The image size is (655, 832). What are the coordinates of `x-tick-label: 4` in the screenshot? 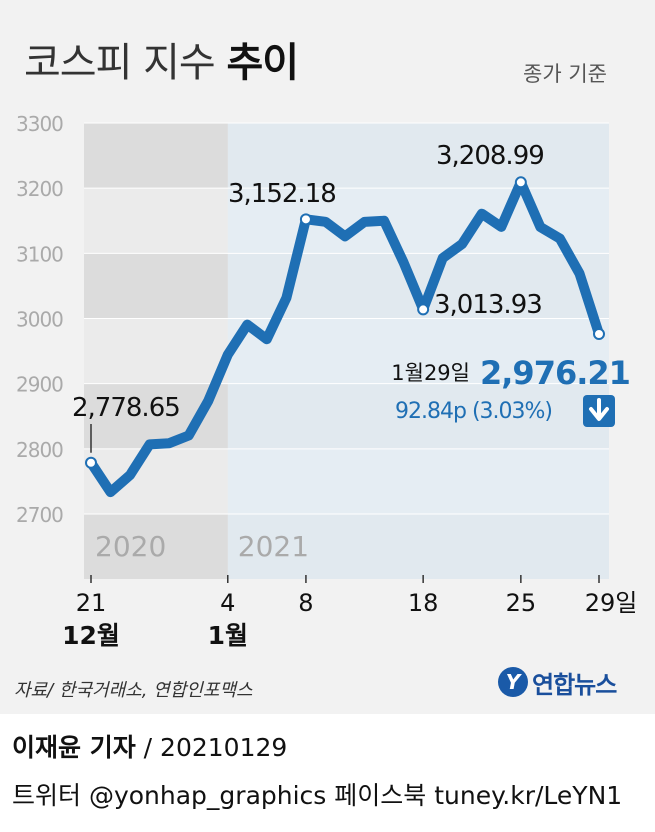 It's located at (227, 603).